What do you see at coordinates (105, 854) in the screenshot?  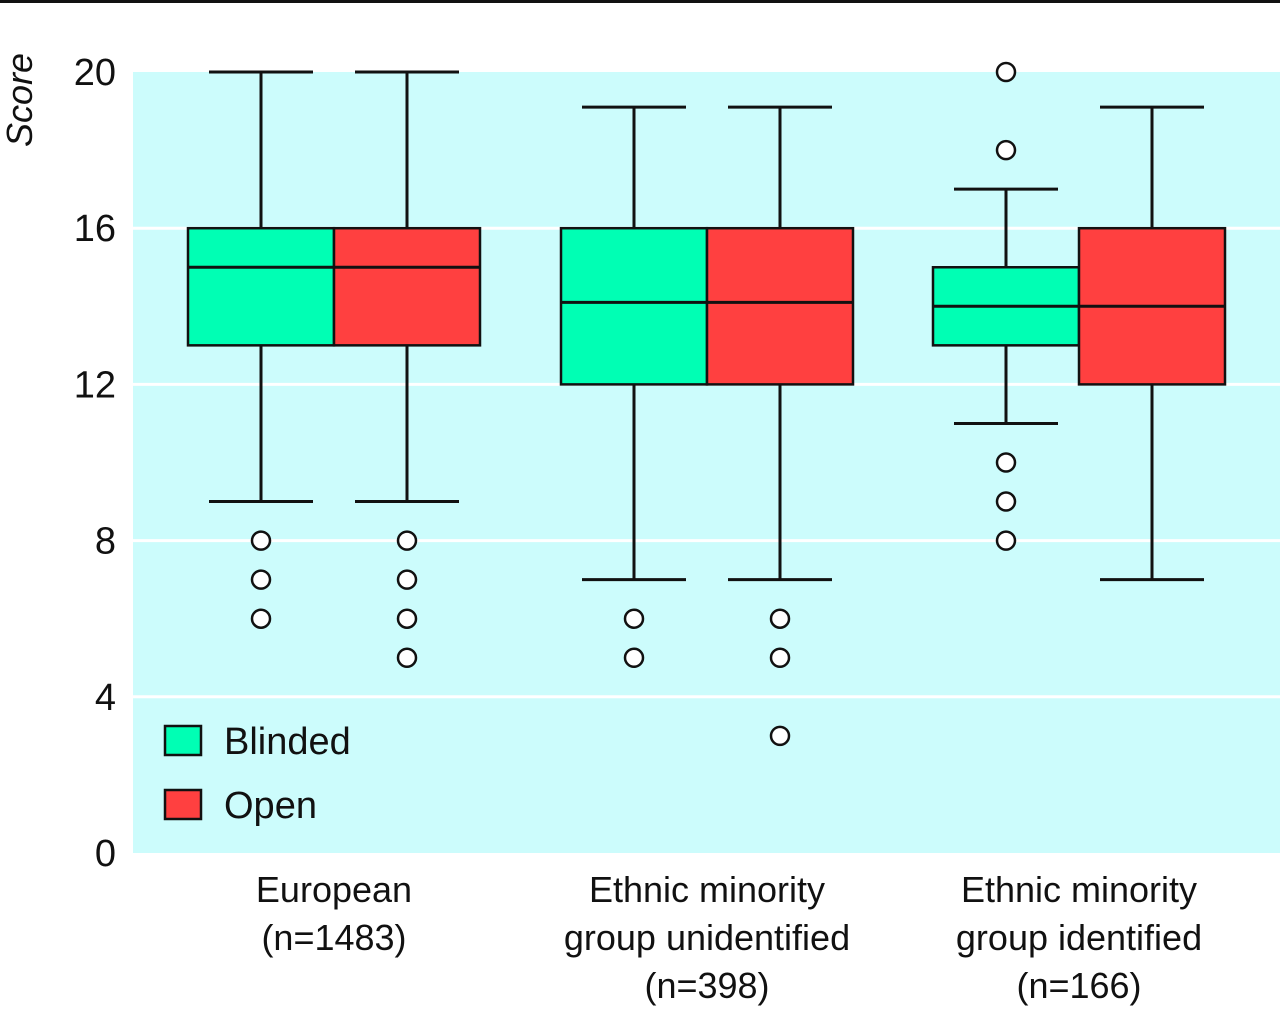 I see `y-tick-label: 0` at bounding box center [105, 854].